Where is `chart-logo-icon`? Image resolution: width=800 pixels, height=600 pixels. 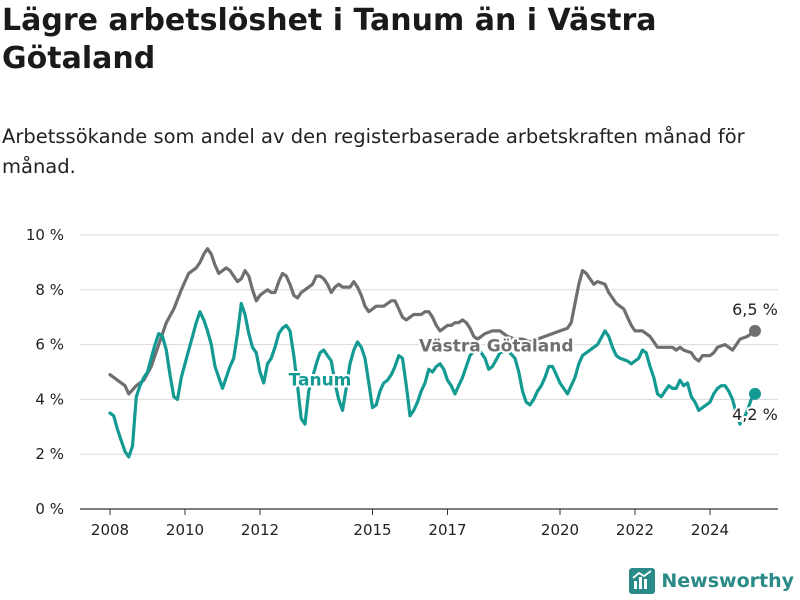 chart-logo-icon is located at coordinates (642, 581).